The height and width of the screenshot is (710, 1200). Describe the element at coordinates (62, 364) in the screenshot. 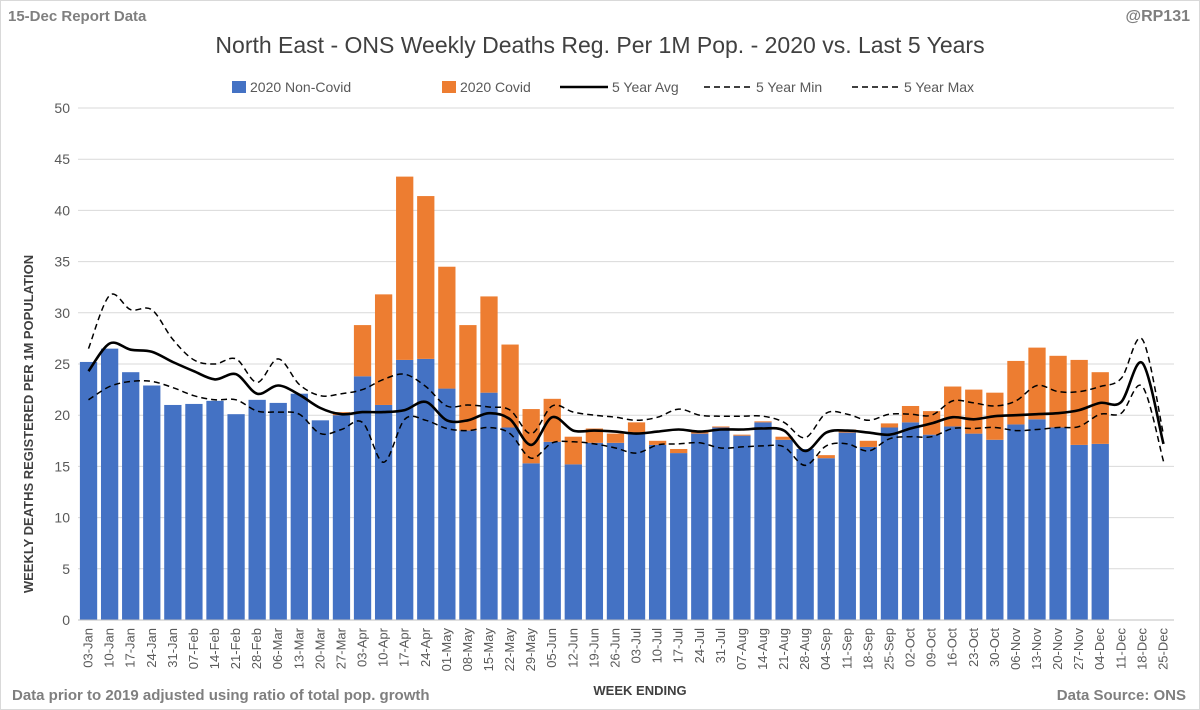

I see `y-tick-label: 25` at that location.